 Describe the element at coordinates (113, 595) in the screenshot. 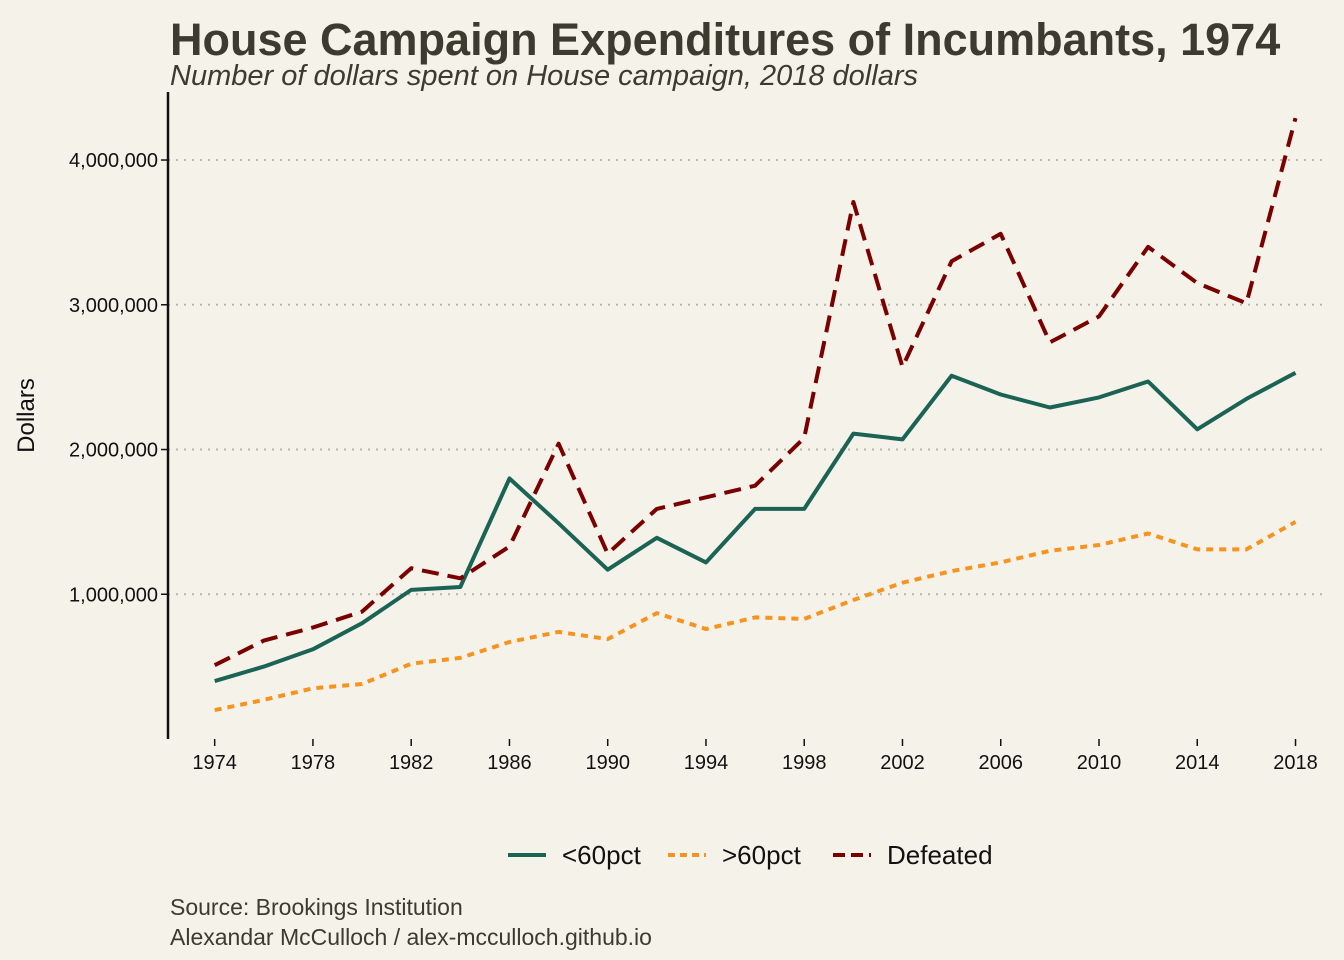

I see `y-tick-label: 1,000,000` at that location.